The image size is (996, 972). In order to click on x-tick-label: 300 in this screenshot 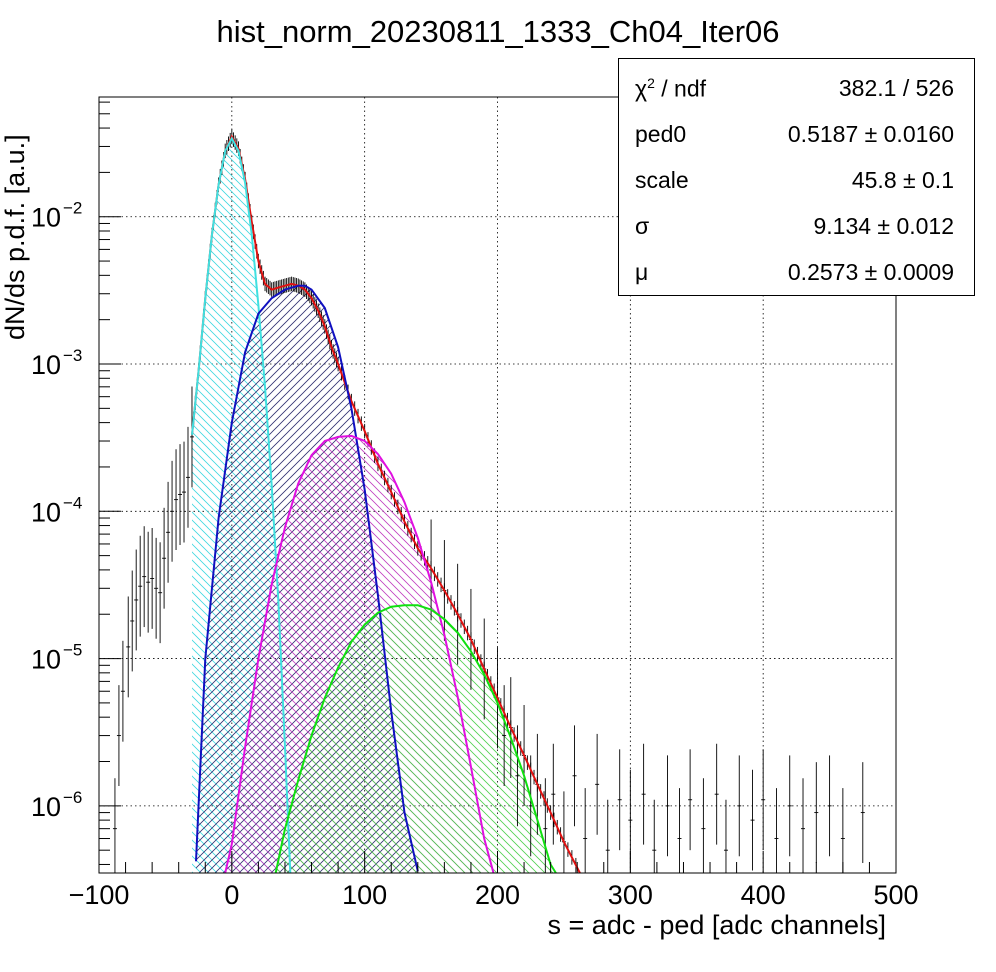, I will do `click(630, 895)`.